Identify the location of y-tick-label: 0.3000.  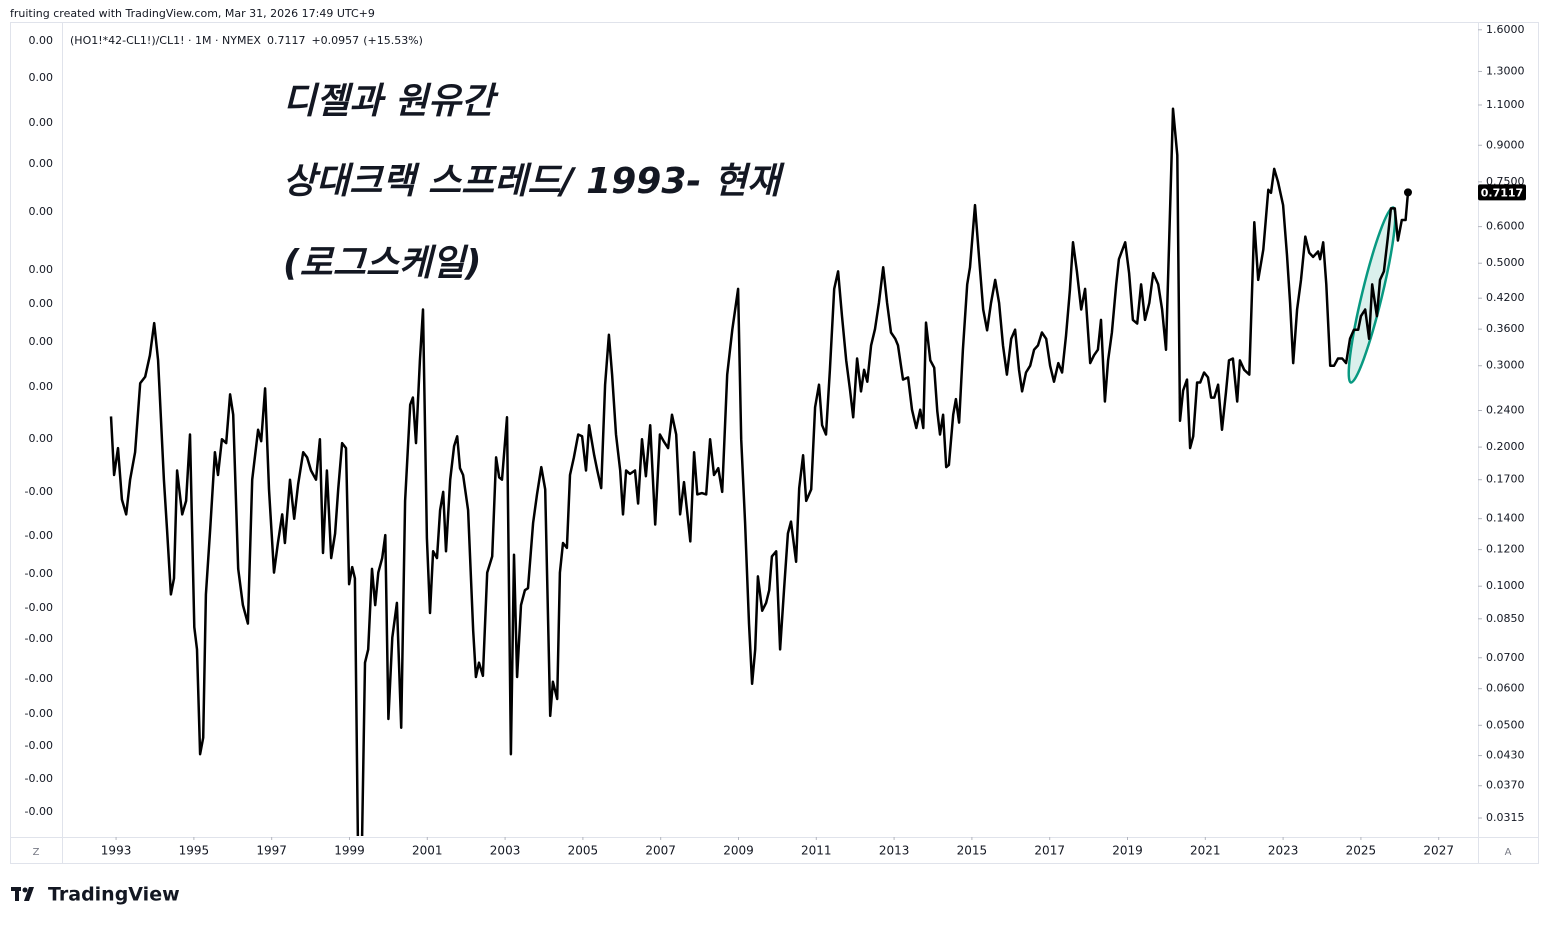
(1505, 365).